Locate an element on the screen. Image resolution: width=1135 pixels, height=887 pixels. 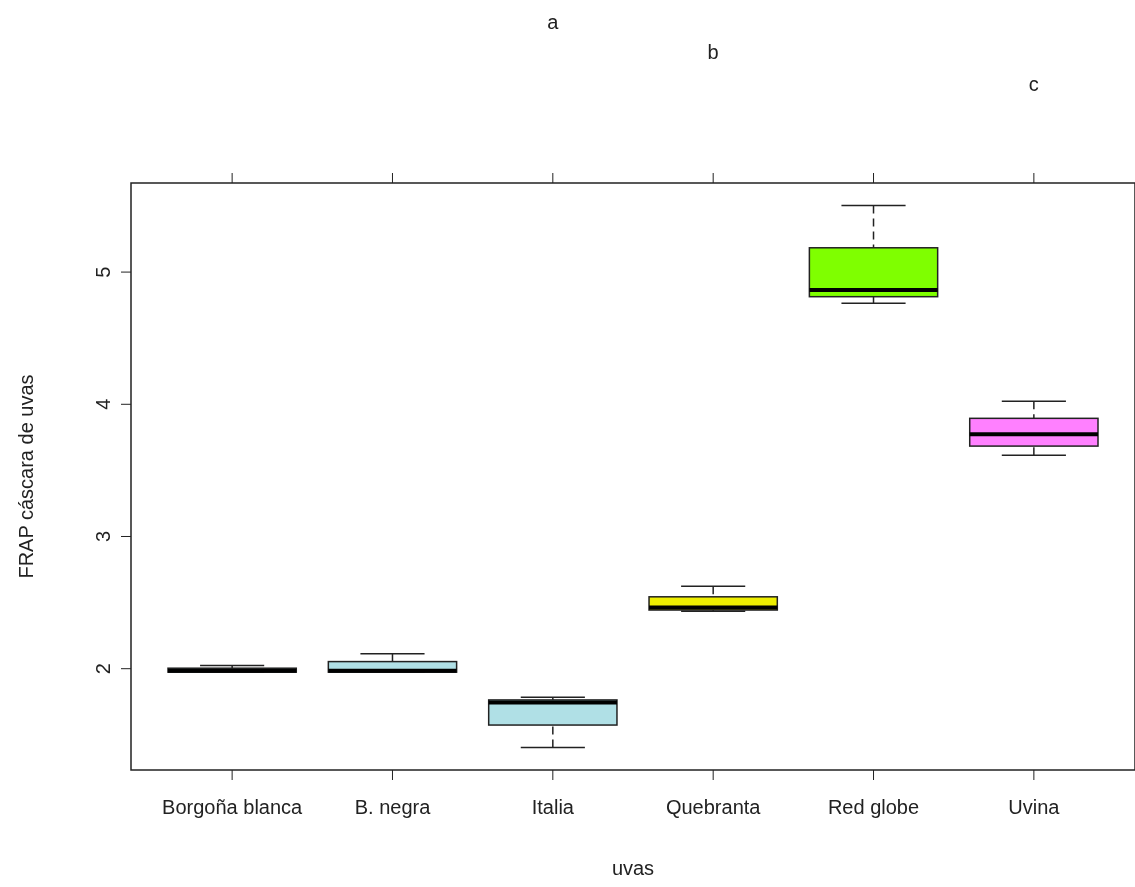
y-tick-label: 3 is located at coordinates (103, 536).